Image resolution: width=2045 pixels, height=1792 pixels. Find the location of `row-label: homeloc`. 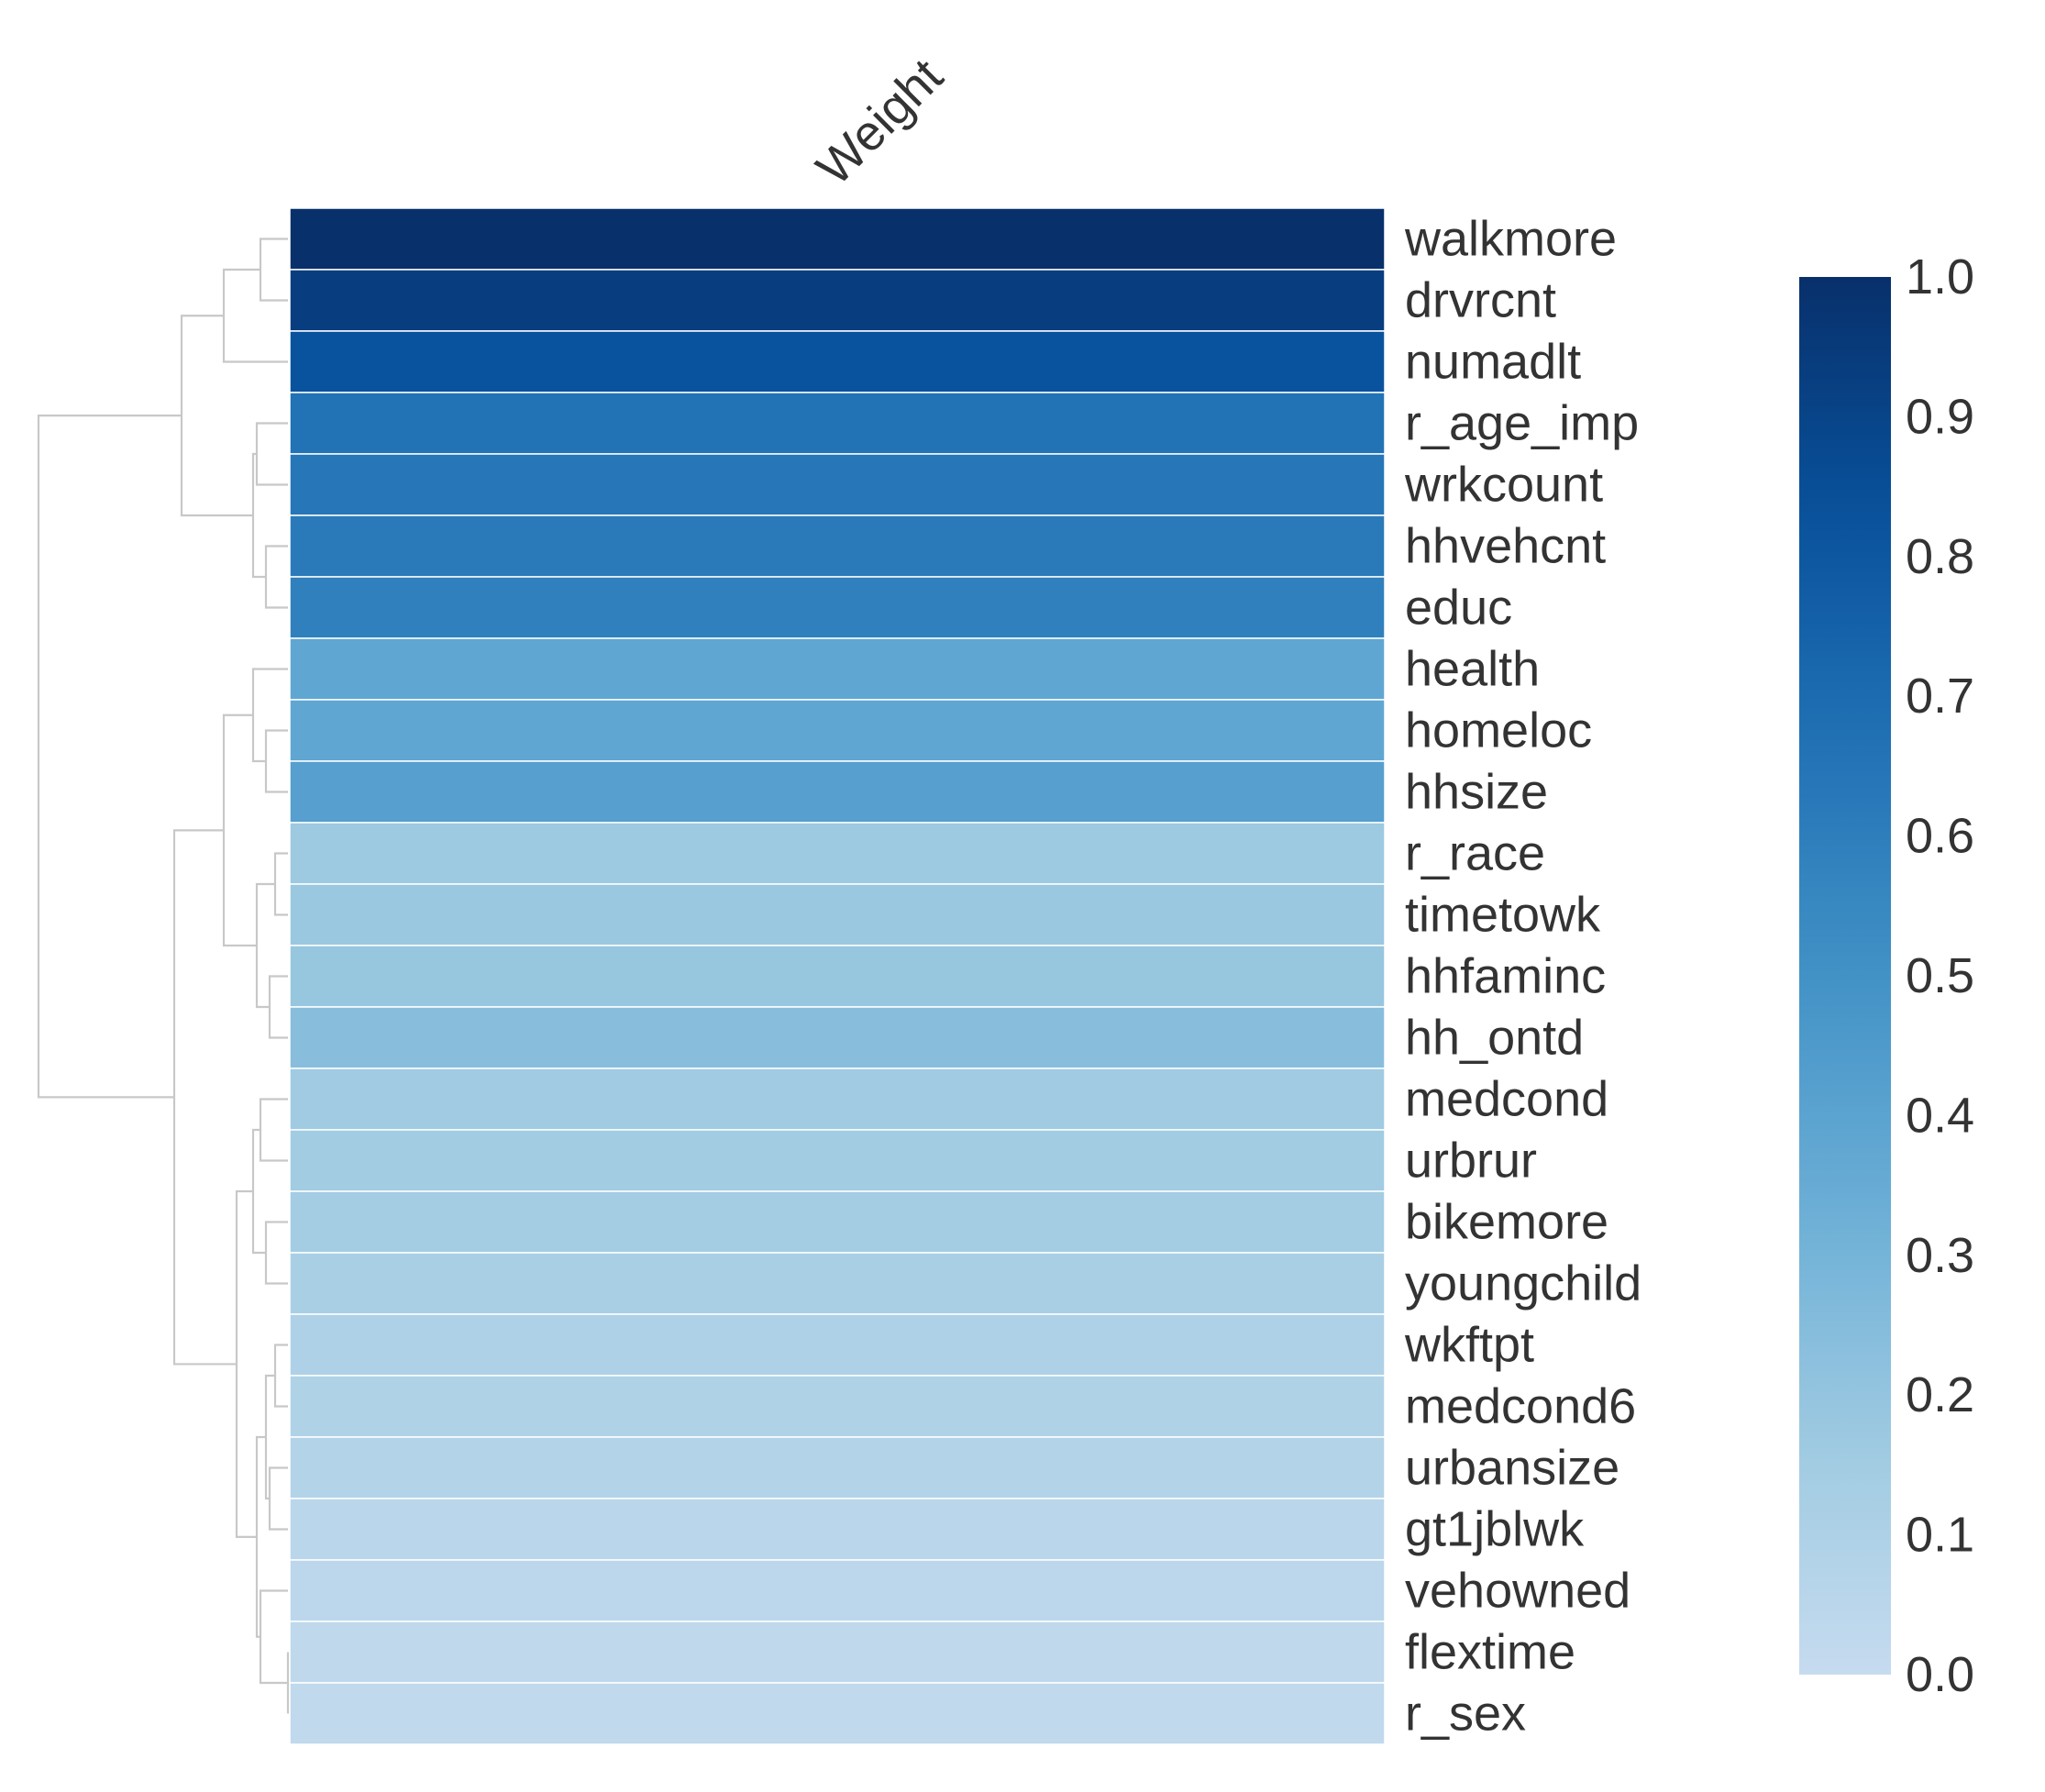

row-label: homeloc is located at coordinates (1498, 730).